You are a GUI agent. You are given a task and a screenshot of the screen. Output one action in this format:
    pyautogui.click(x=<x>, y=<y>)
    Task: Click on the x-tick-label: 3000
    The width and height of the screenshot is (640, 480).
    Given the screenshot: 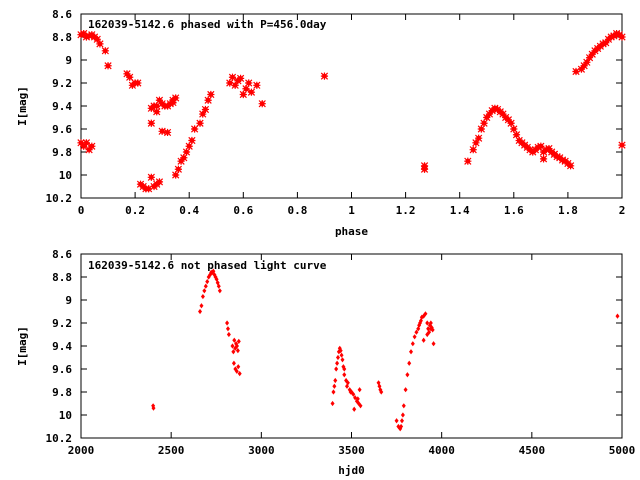 What is the action you would take?
    pyautogui.click(x=261, y=450)
    